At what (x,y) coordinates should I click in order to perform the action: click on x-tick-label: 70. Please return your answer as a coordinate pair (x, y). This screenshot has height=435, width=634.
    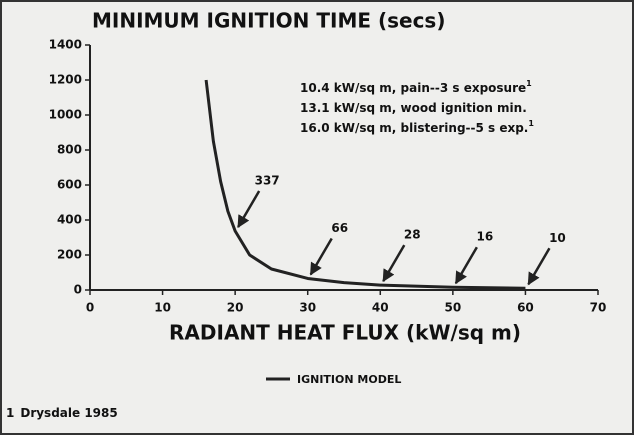
    Looking at the image, I should click on (598, 308).